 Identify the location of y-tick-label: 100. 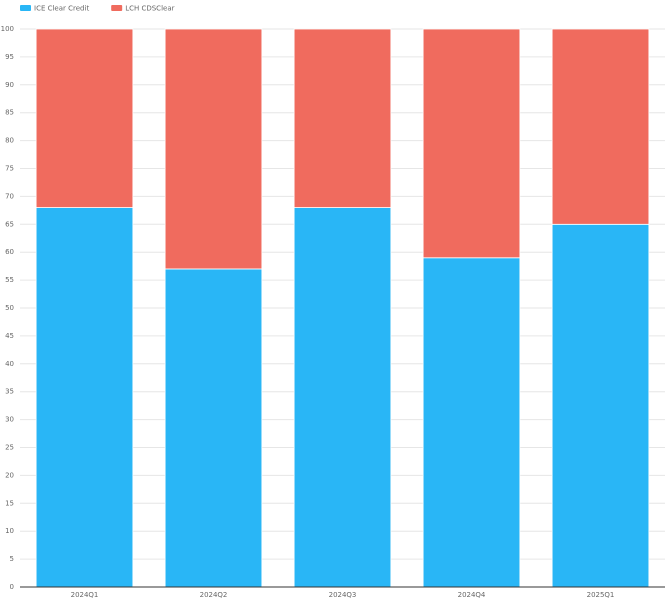
(7, 29).